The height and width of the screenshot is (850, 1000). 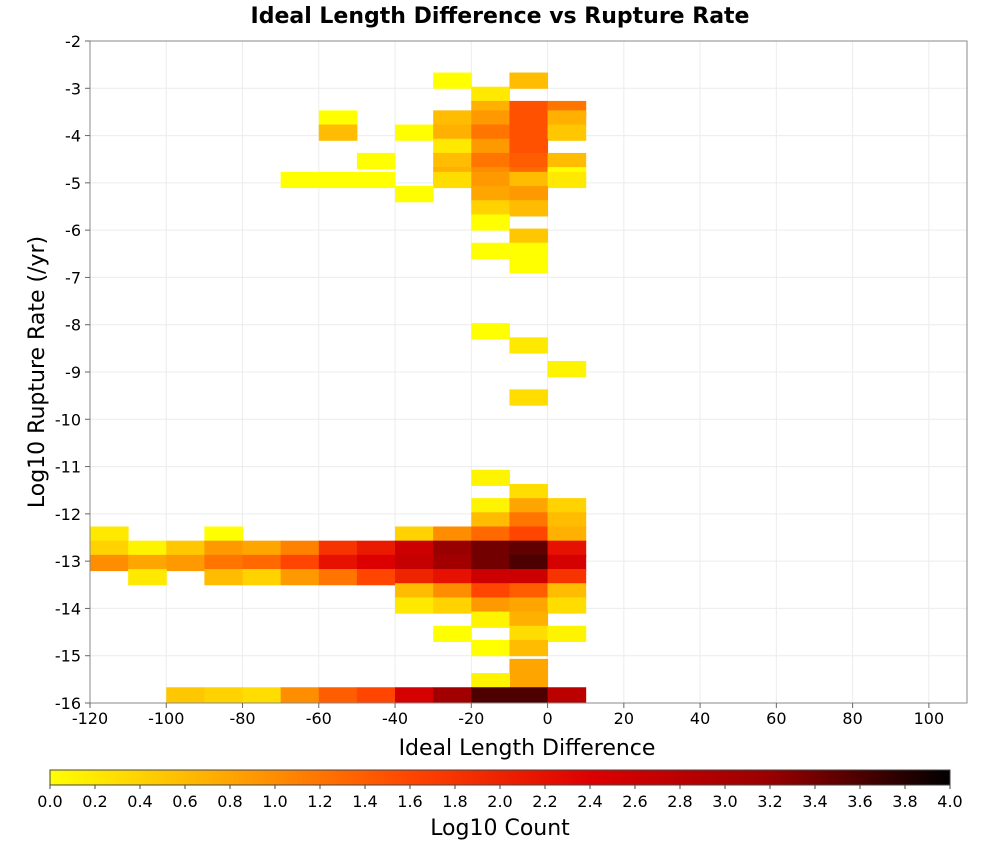 What do you see at coordinates (547, 718) in the screenshot?
I see `x-tick-label: 0` at bounding box center [547, 718].